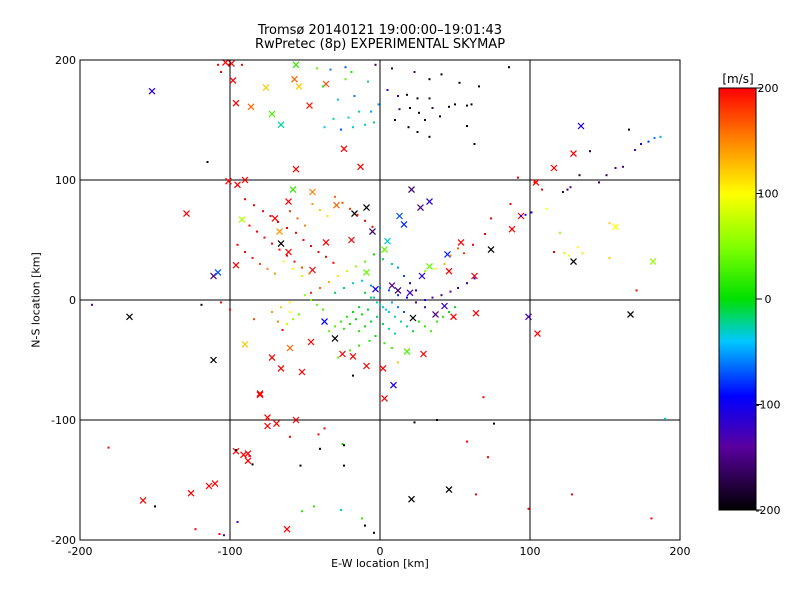 Image resolution: width=800 pixels, height=600 pixels. Describe the element at coordinates (380, 44) in the screenshot. I see `chart-subtitle: RwPretec (8p) EXPERIMENTAL SKYMAP` at that location.